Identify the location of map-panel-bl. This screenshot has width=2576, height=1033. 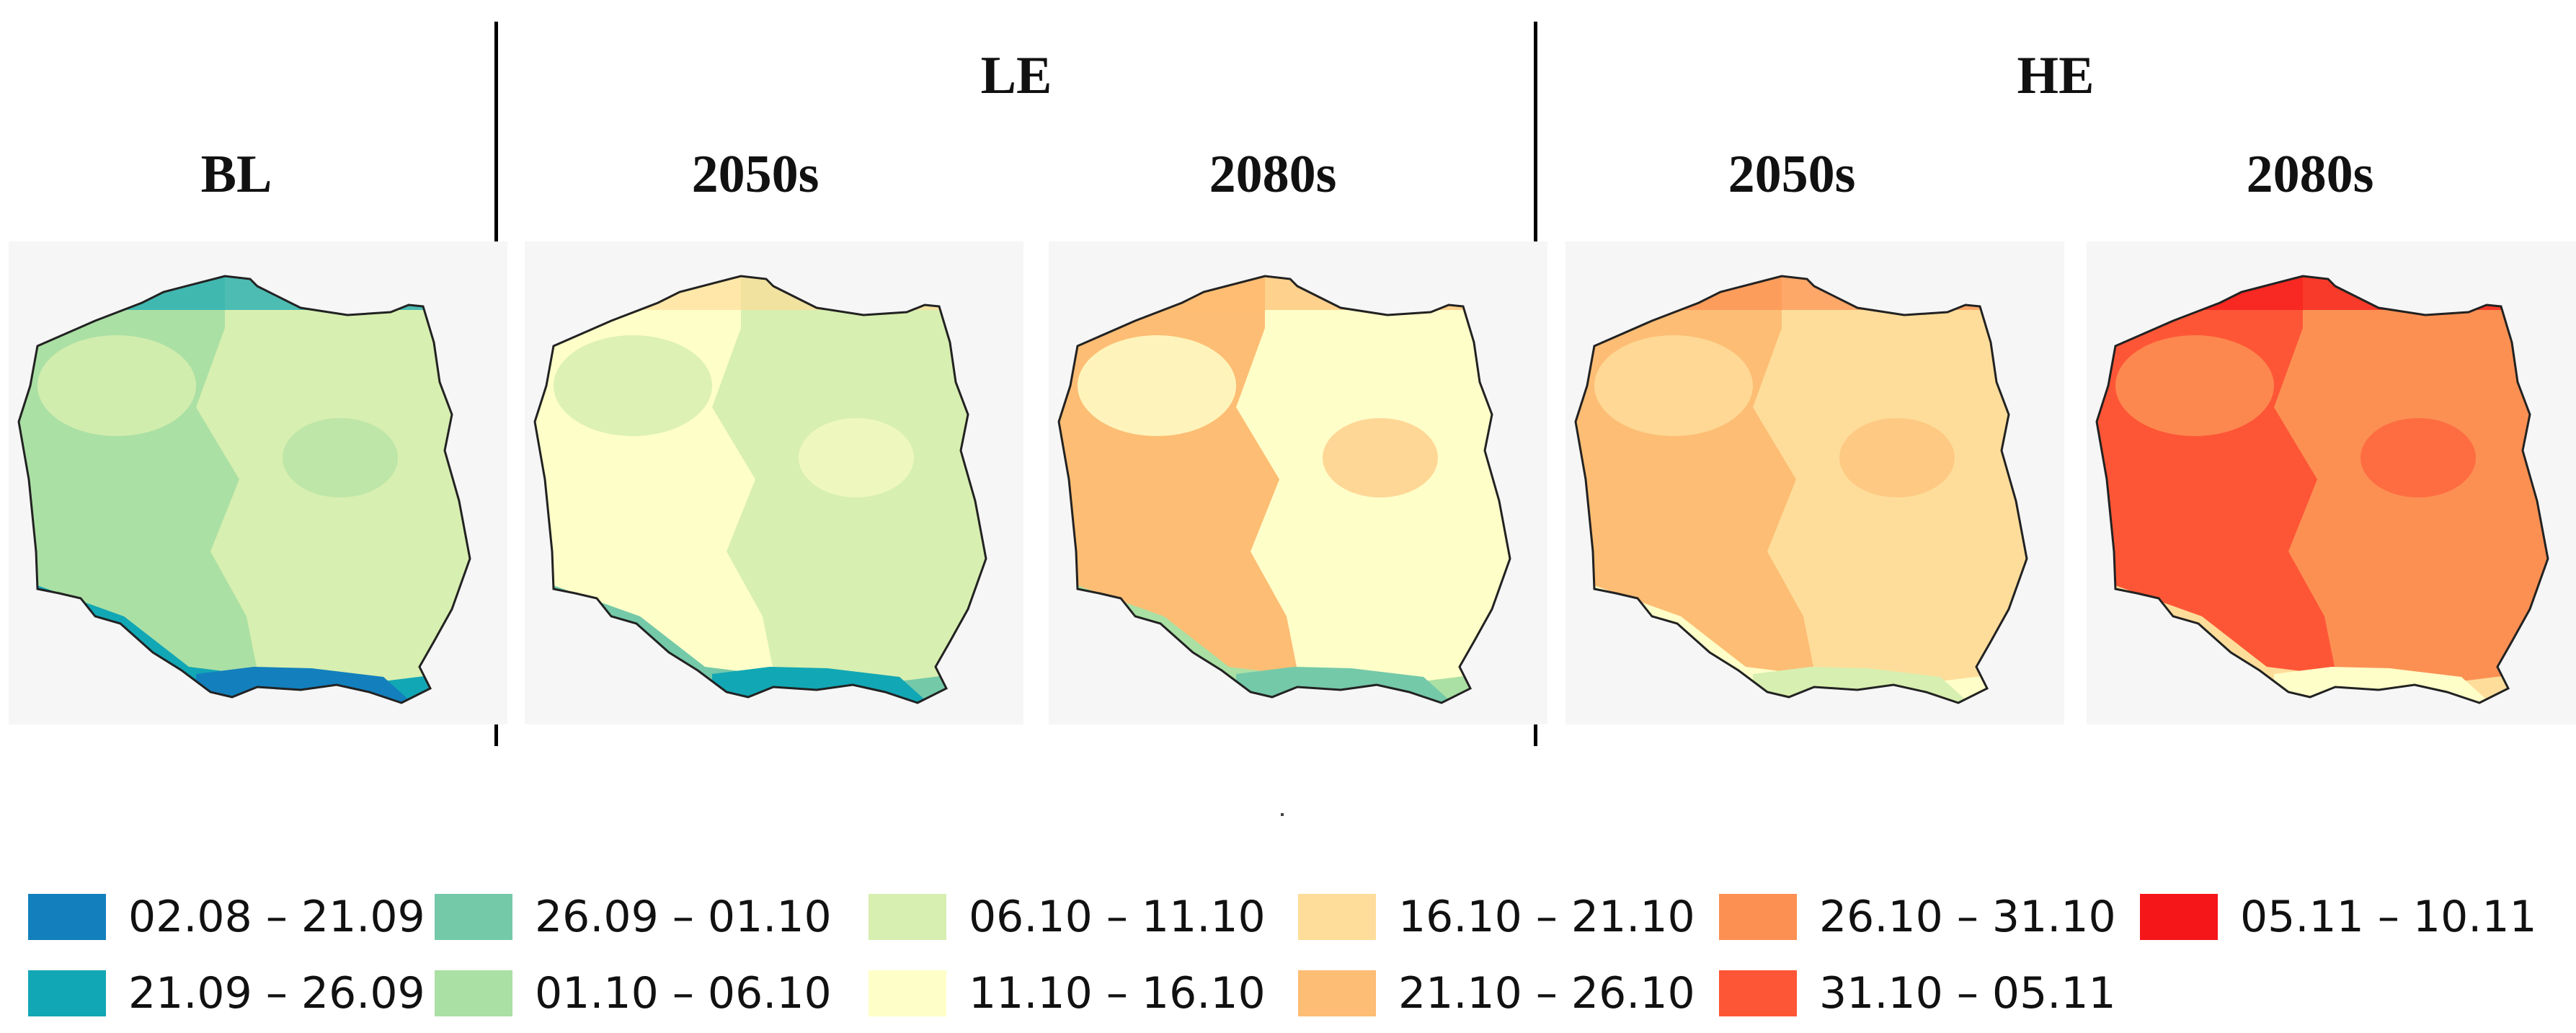
(258, 482).